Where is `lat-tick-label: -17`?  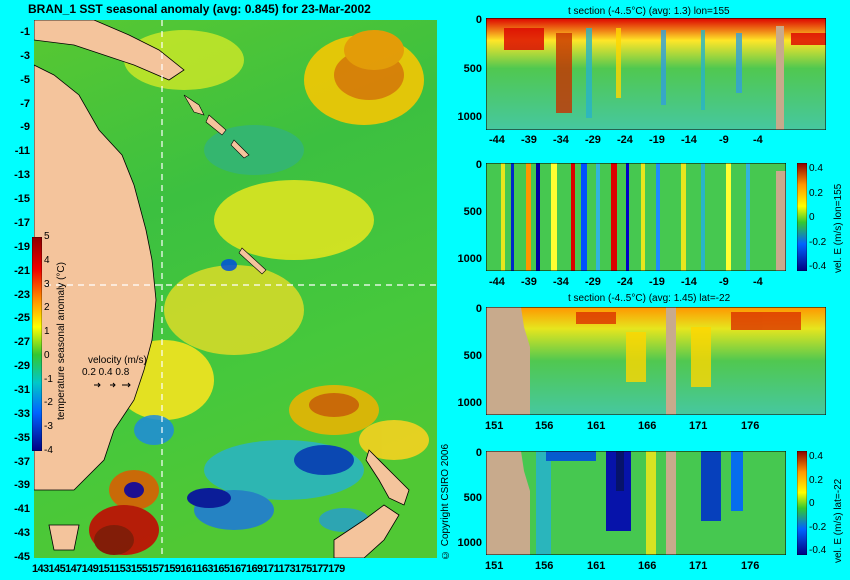
lat-tick-label: -17 is located at coordinates (22, 222).